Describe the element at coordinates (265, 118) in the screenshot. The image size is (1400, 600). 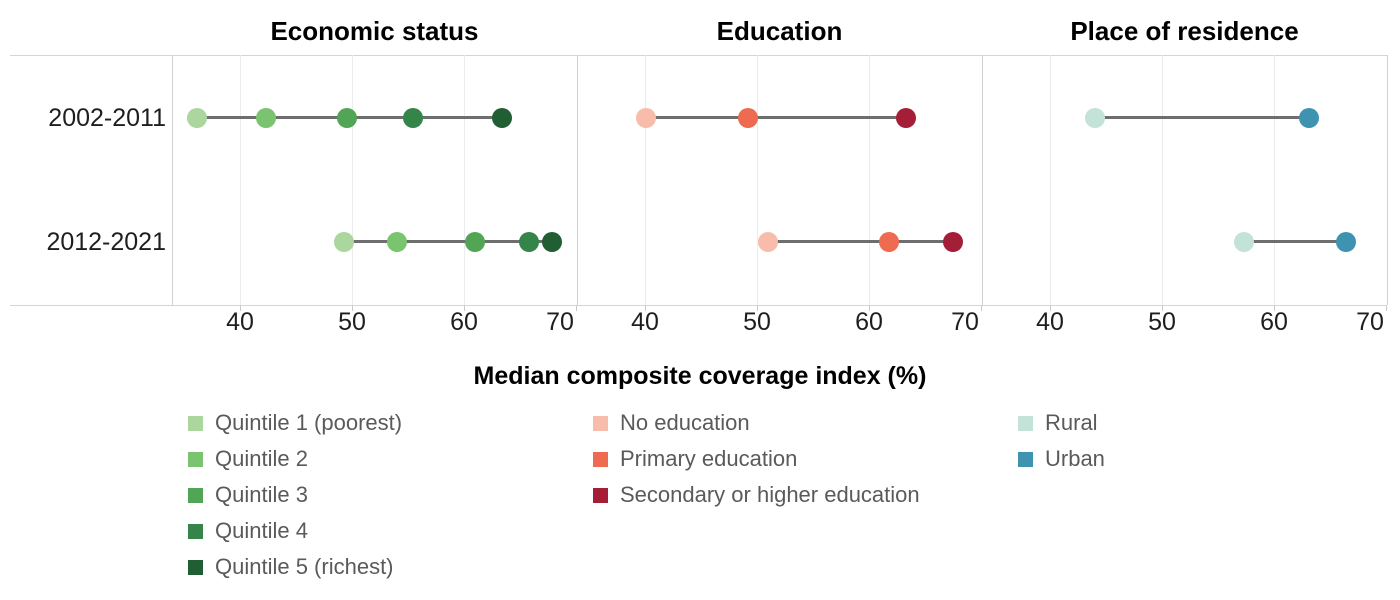
I see `dot-quintile-2-2002-2011` at that location.